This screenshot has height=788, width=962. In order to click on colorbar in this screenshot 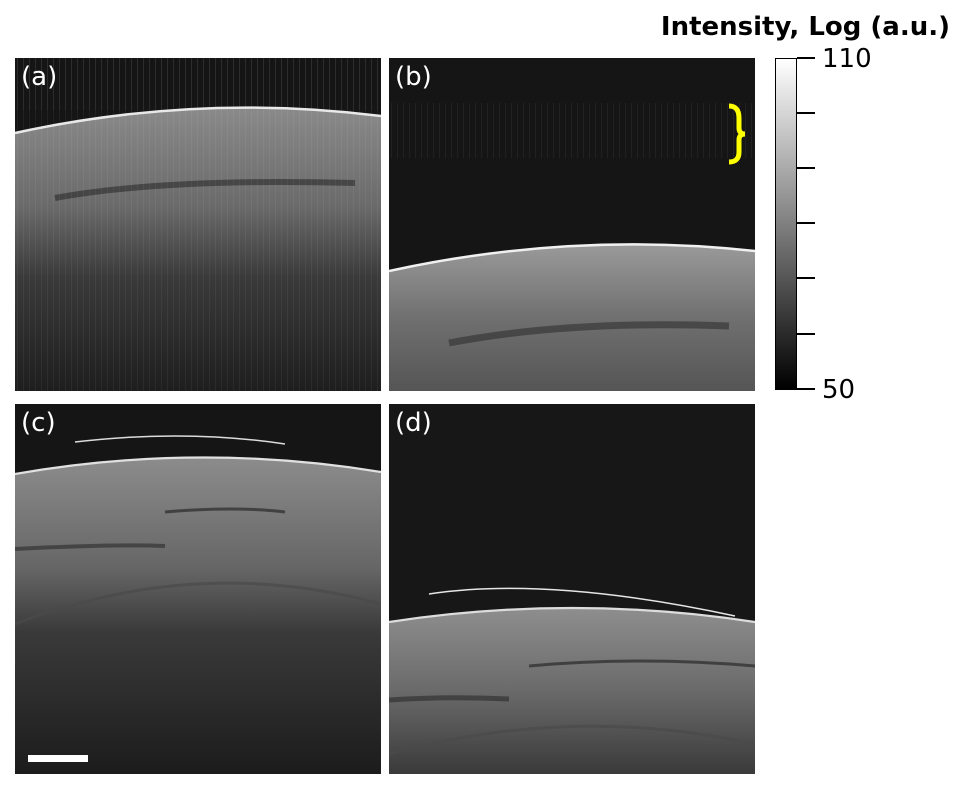, I will do `click(786, 224)`.